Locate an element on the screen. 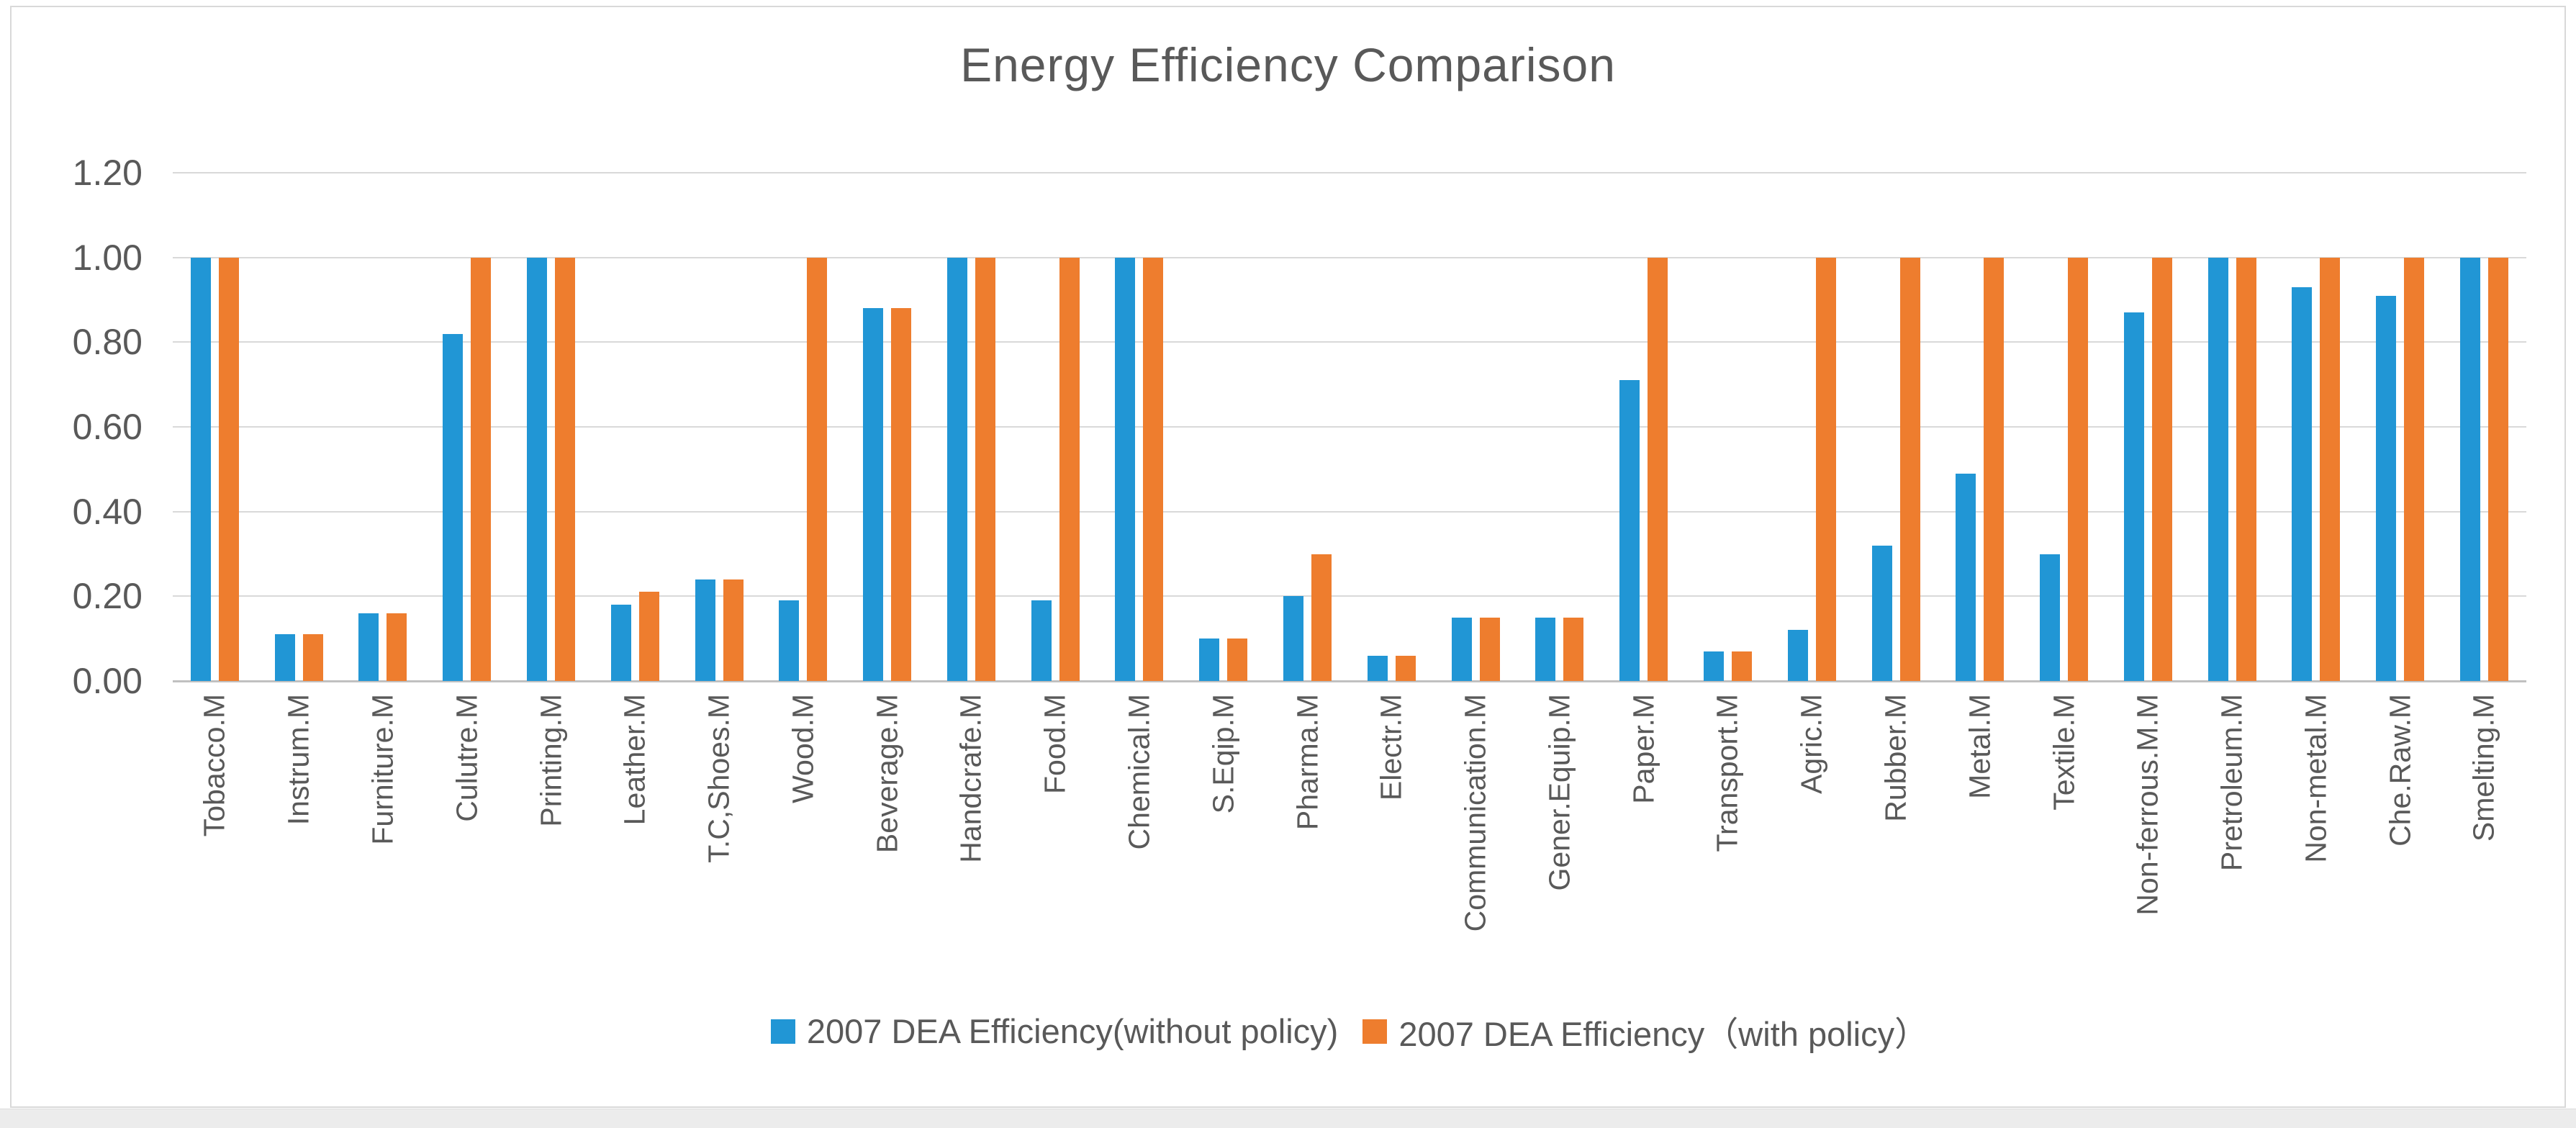  bar-group: Rubber.M is located at coordinates (1896, 497).